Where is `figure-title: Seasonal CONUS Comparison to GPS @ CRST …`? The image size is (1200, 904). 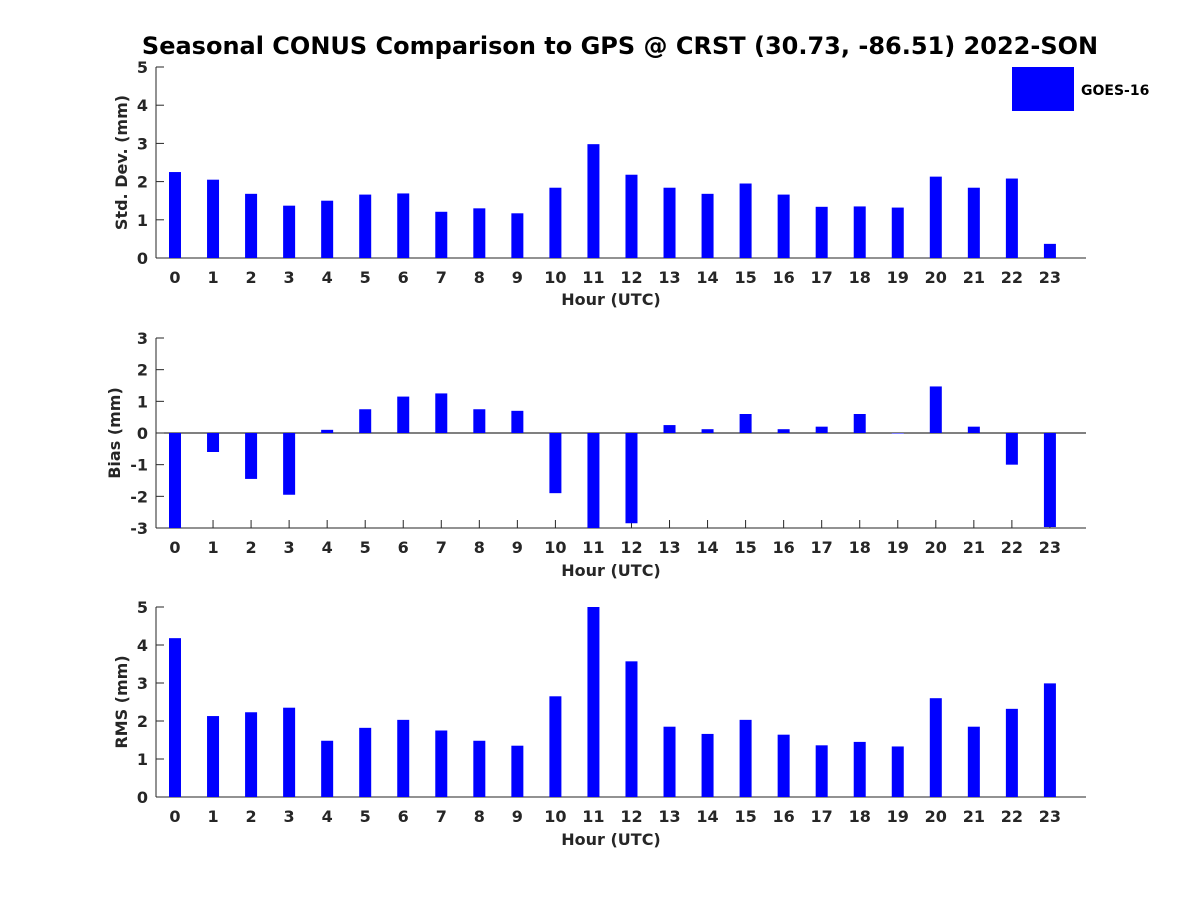 figure-title: Seasonal CONUS Comparison to GPS @ CRST … is located at coordinates (620, 46).